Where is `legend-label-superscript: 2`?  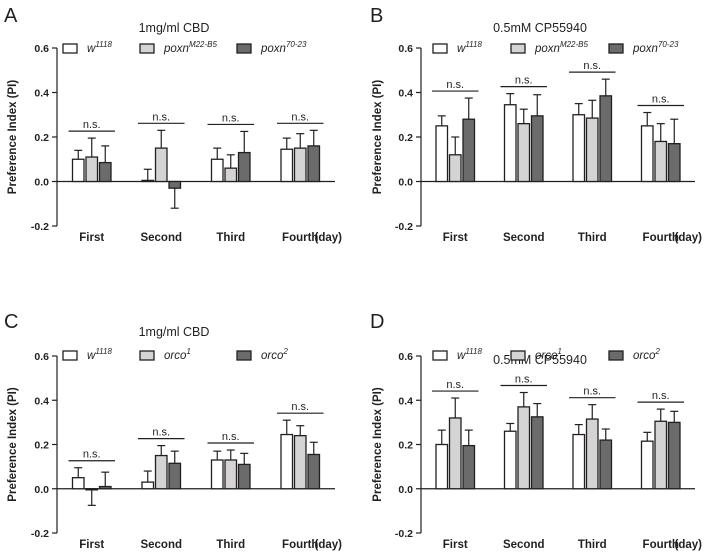
legend-label-superscript: 2 is located at coordinates (657, 351).